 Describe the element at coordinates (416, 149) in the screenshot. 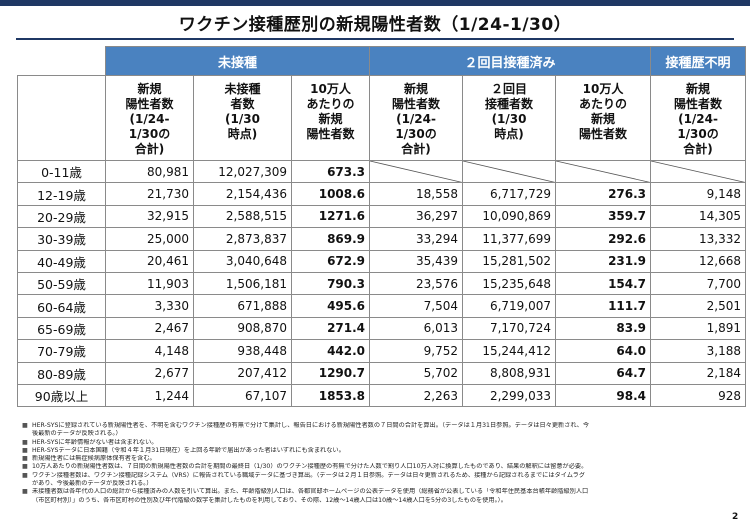

I see `header-line: 合計)` at that location.